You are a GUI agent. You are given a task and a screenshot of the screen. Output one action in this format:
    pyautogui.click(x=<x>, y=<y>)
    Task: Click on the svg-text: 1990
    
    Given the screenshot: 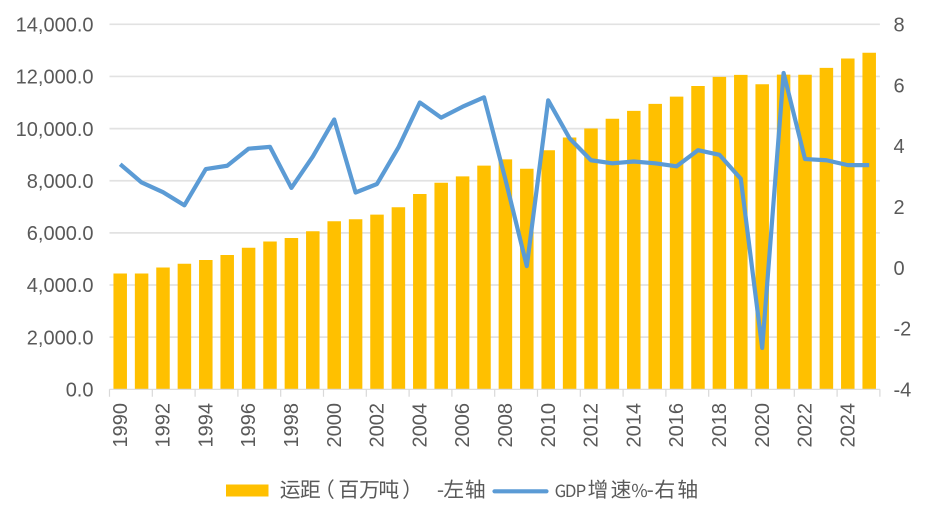 What is the action you would take?
    pyautogui.click(x=121, y=425)
    